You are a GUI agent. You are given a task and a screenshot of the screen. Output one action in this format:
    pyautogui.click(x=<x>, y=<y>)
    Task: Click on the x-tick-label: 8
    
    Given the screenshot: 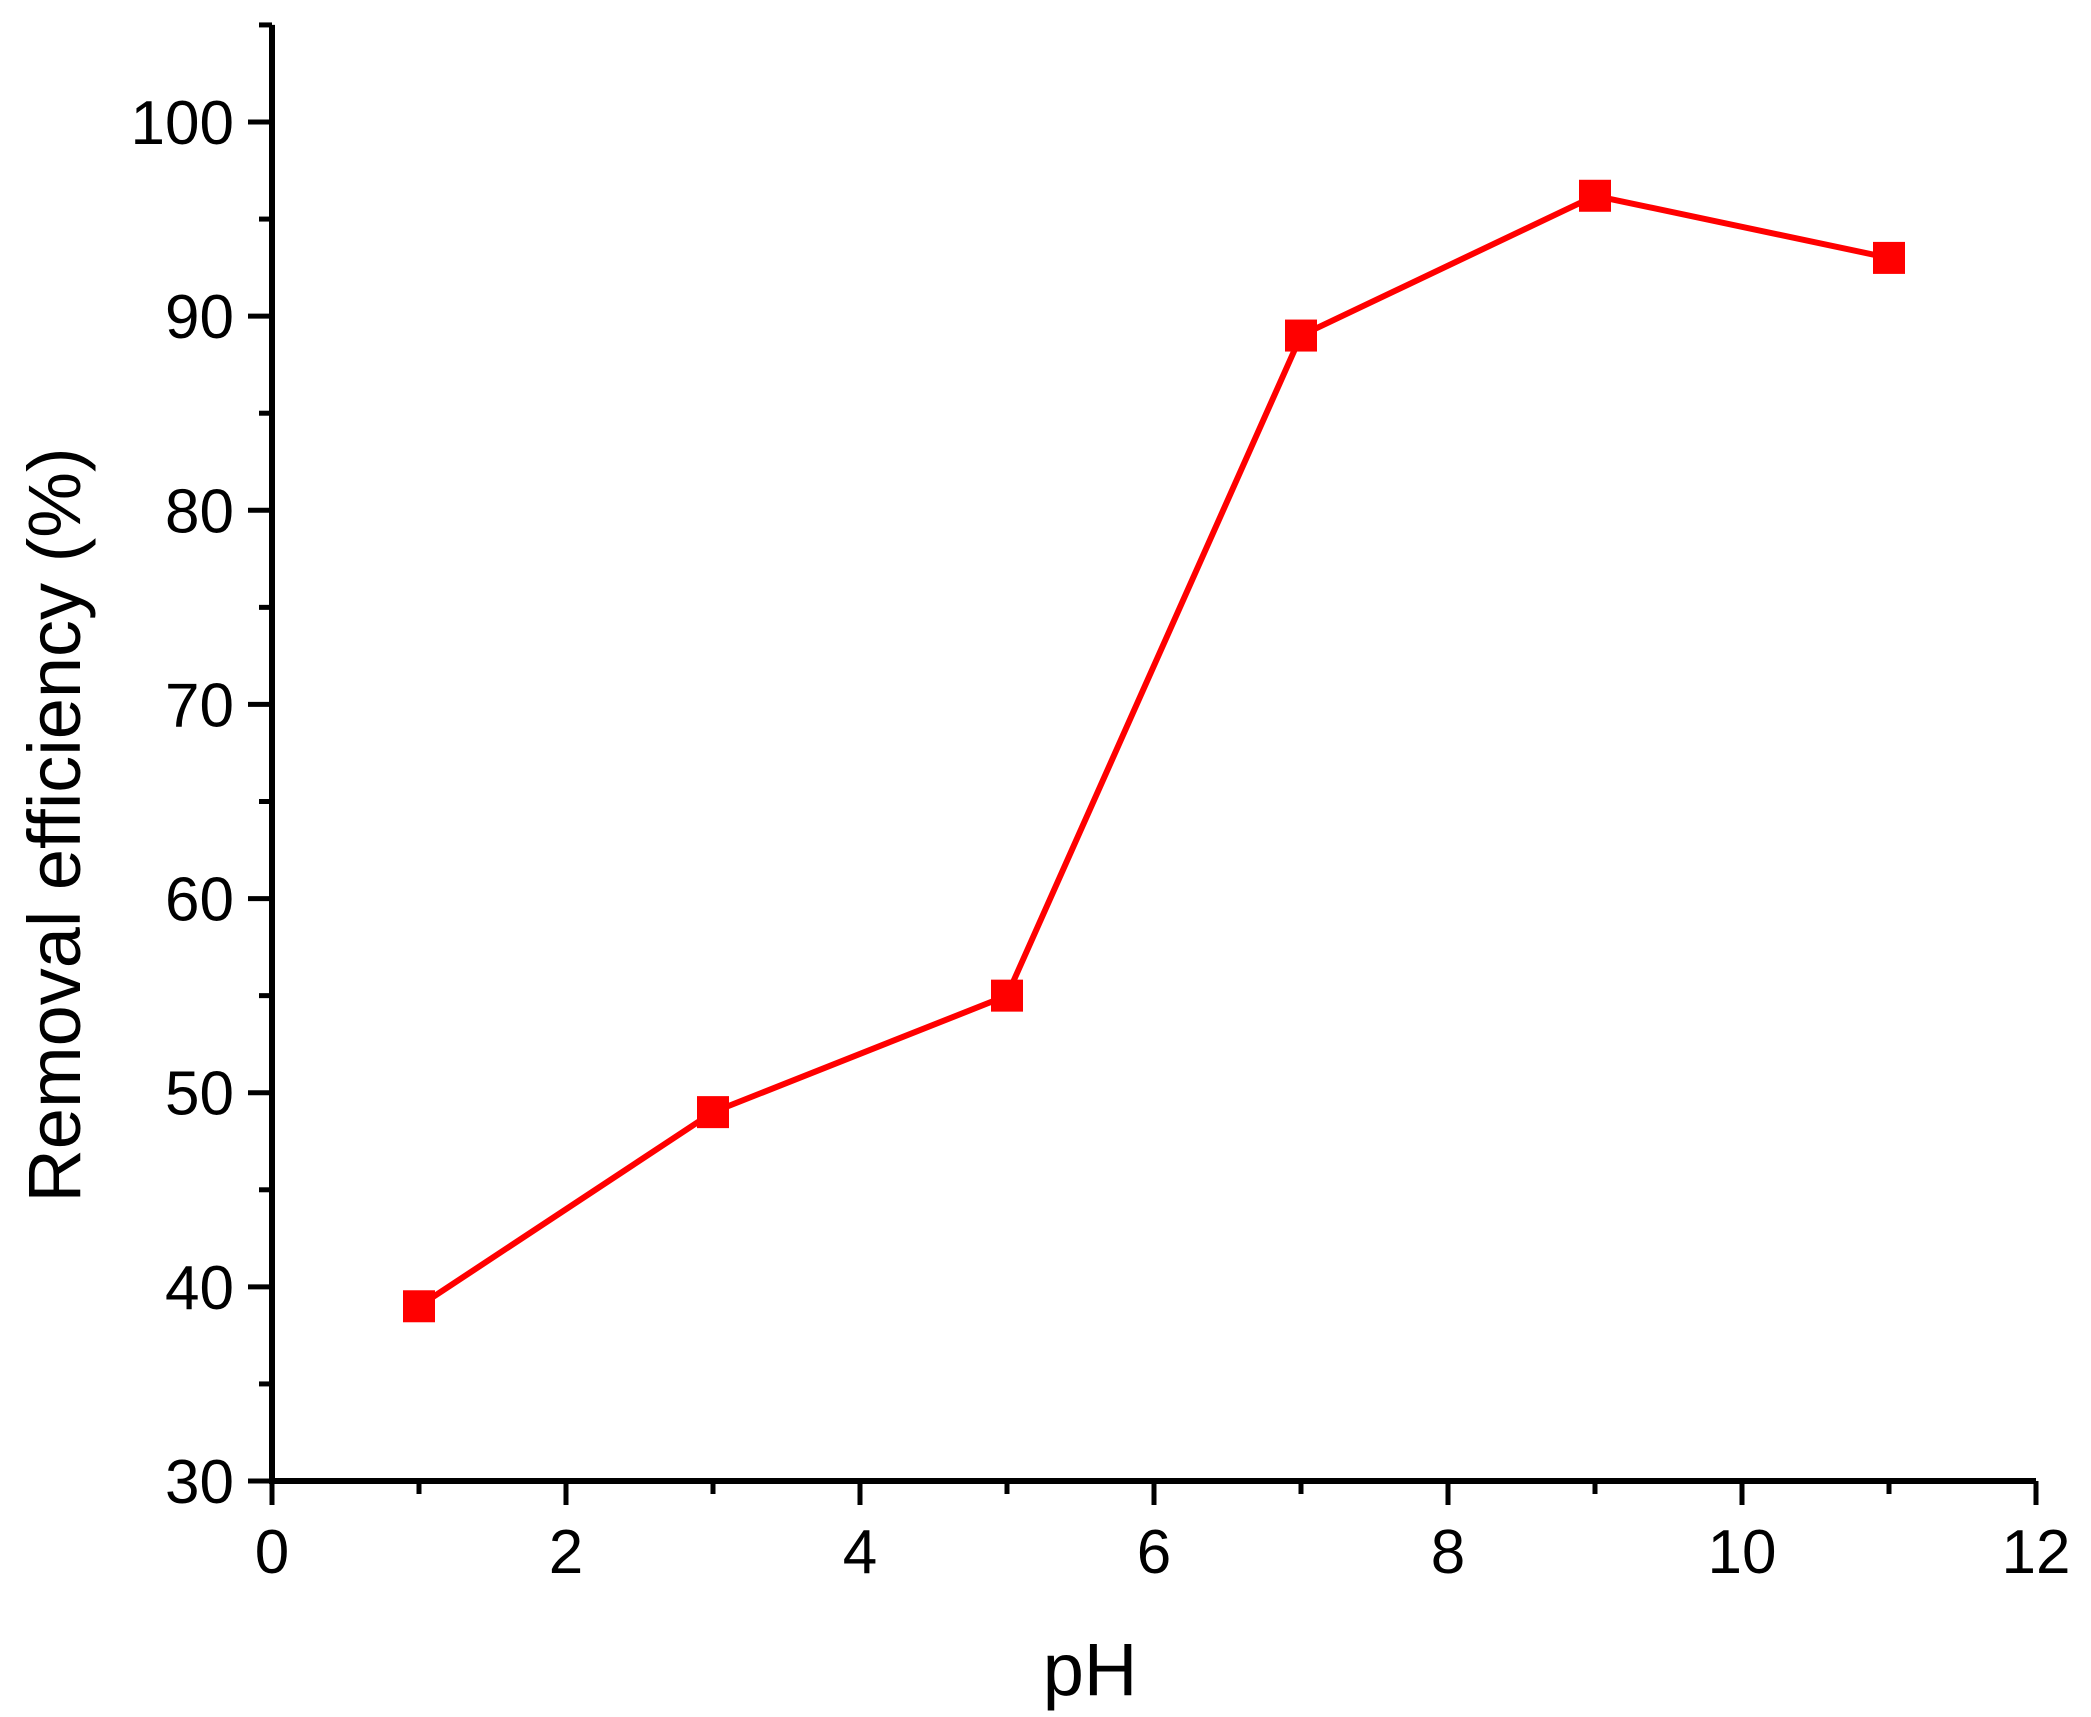 What is the action you would take?
    pyautogui.click(x=1448, y=1552)
    